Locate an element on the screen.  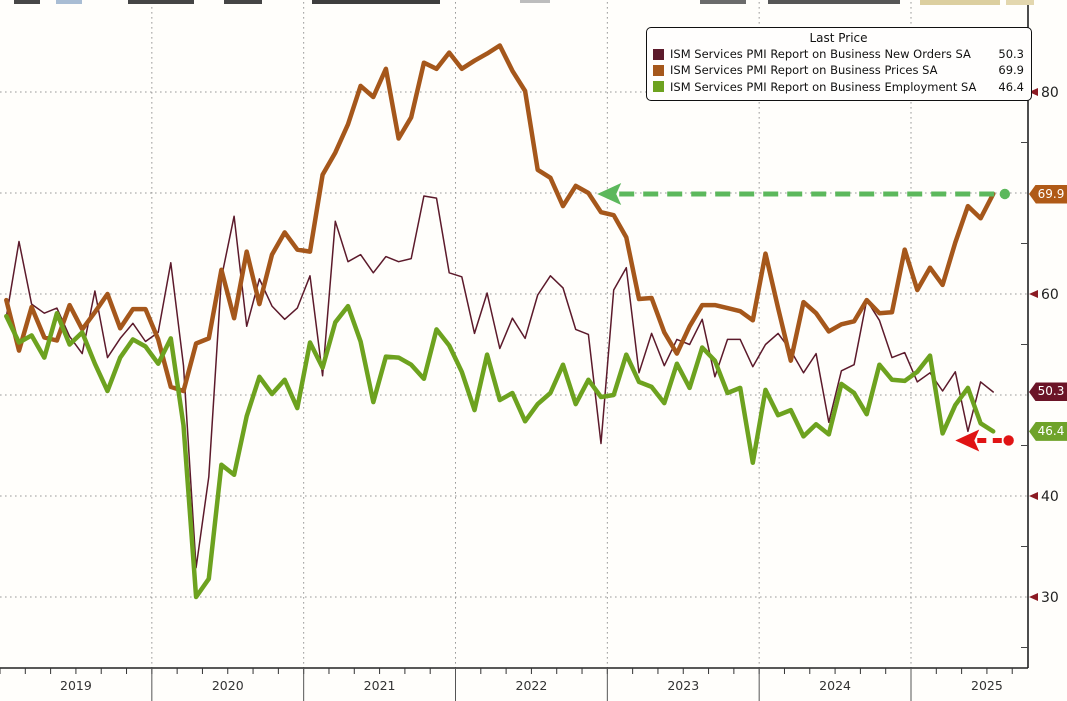
x-axis-label-2022: 2022 is located at coordinates (532, 685).